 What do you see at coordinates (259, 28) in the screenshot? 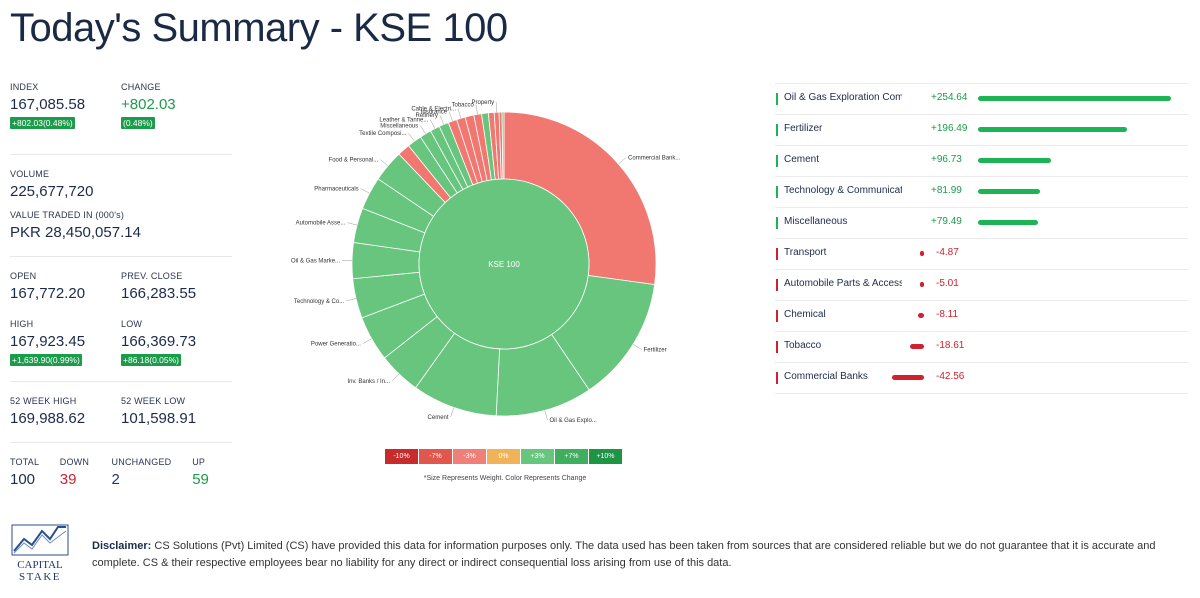
I see `page-title: Today's Summary - KSE 100` at bounding box center [259, 28].